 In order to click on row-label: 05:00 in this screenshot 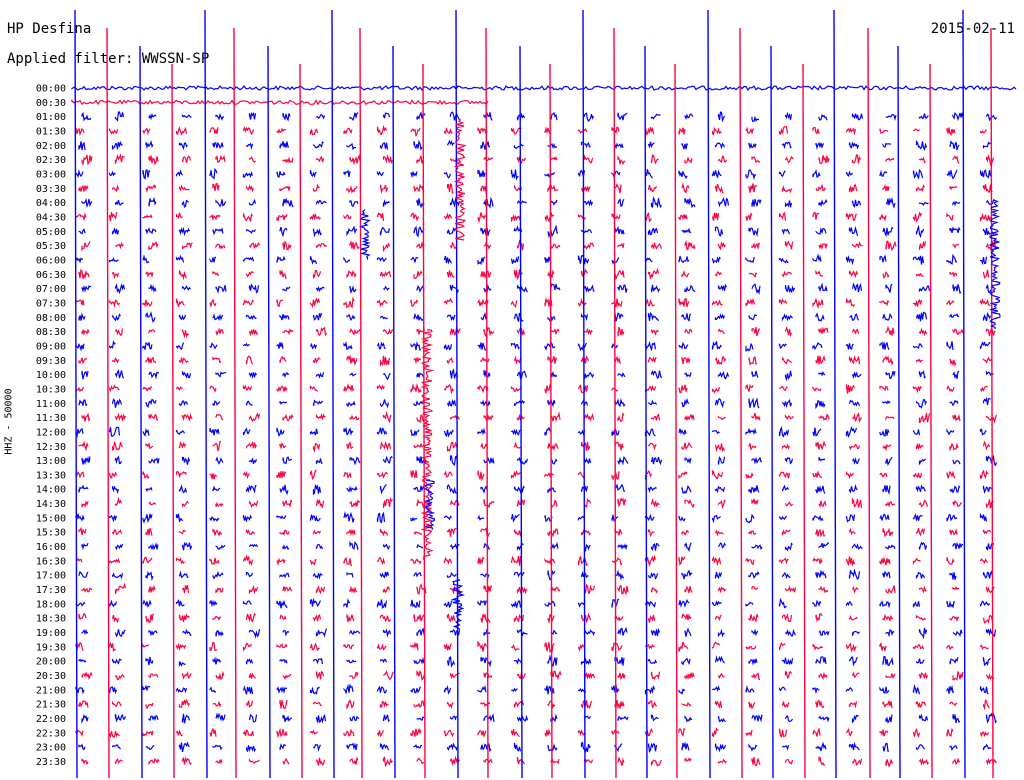, I will do `click(51, 232)`.